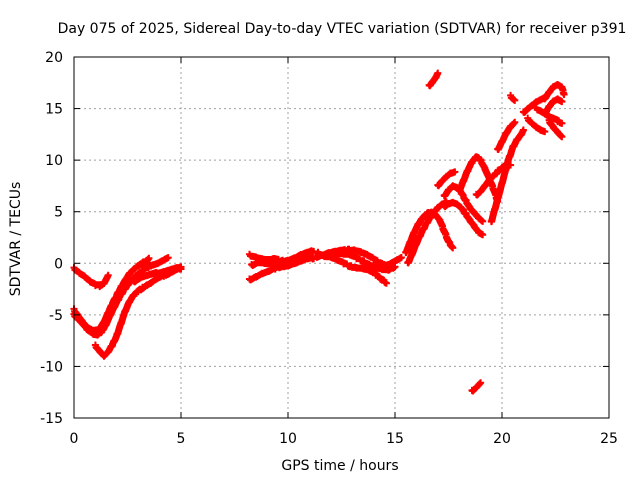  Describe the element at coordinates (51, 367) in the screenshot. I see `y-tick-label: -10` at that location.